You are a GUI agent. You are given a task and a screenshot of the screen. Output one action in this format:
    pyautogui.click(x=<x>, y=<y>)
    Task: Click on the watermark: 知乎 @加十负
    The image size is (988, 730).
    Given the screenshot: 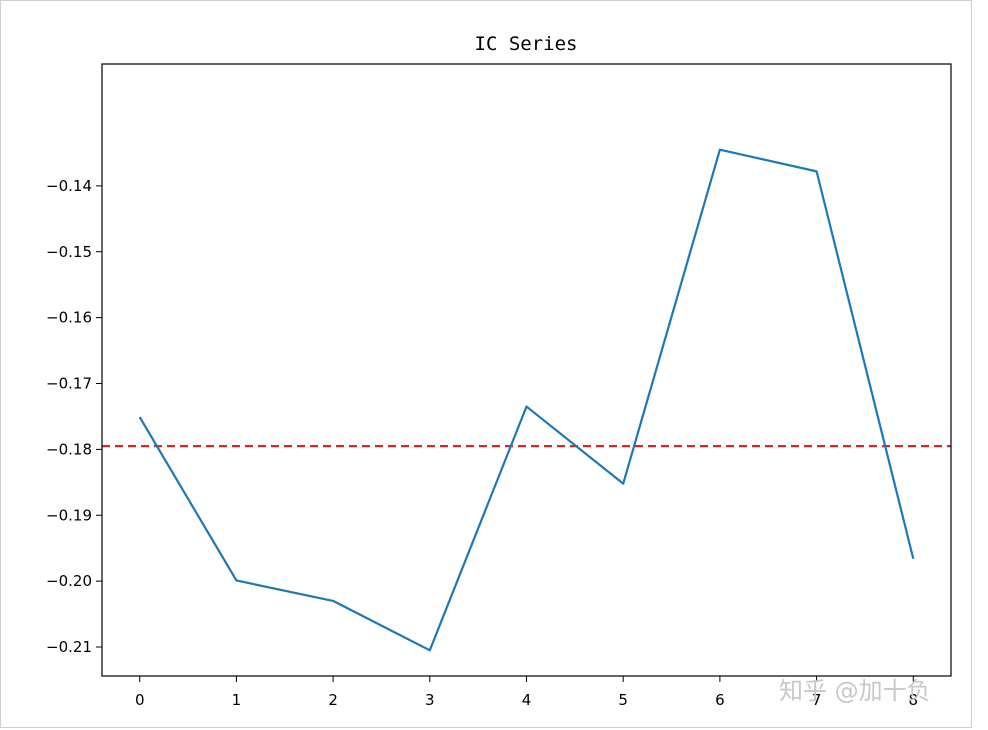 What is the action you would take?
    pyautogui.click(x=855, y=691)
    